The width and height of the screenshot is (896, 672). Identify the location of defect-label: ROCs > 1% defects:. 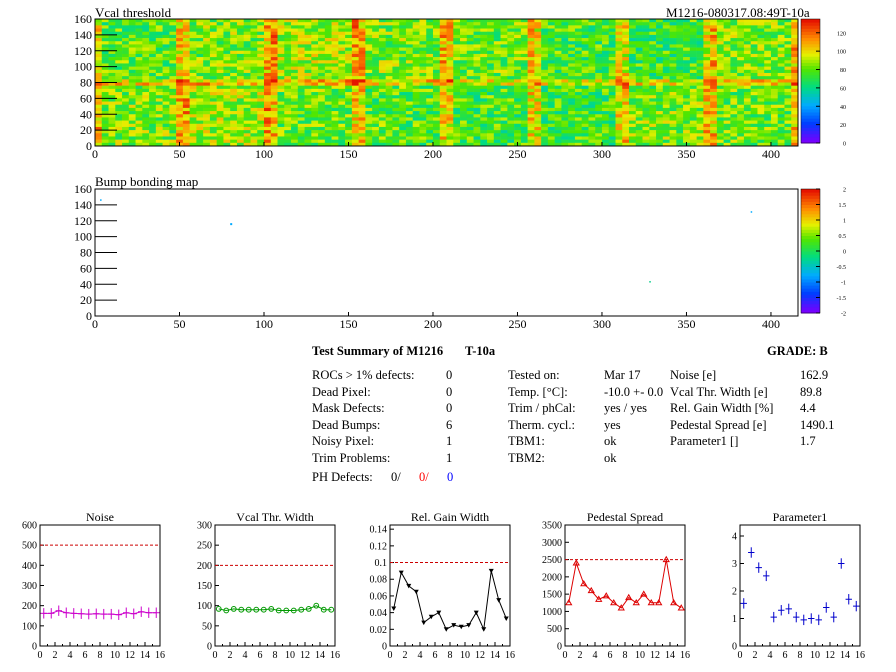
(363, 375).